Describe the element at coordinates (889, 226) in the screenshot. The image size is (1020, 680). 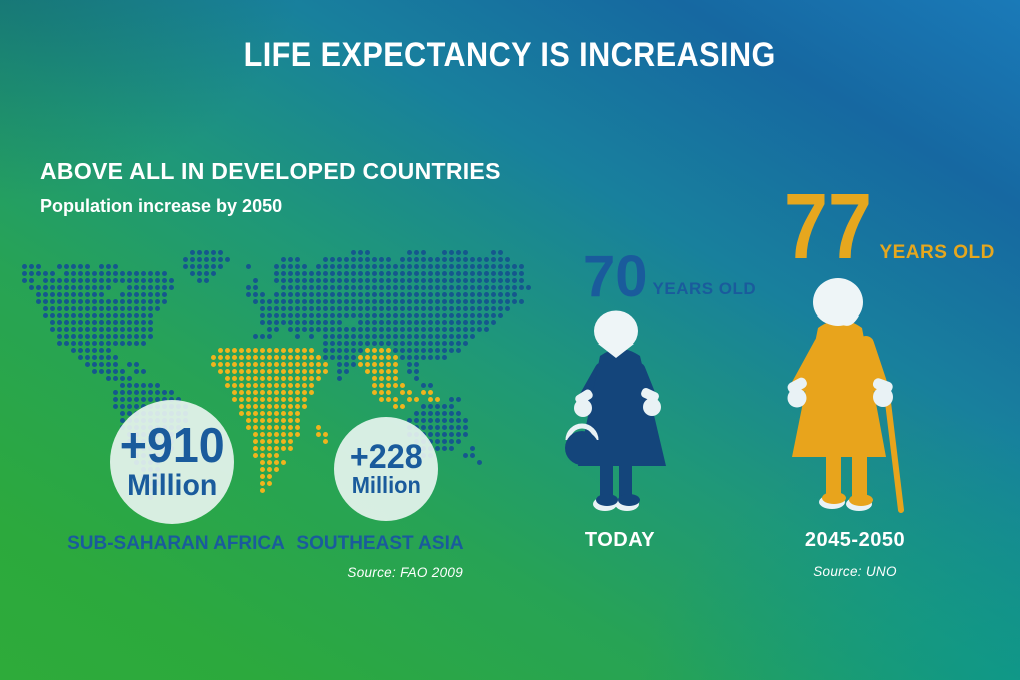
I see `age-group-2045: 77 YEARS OLD` at that location.